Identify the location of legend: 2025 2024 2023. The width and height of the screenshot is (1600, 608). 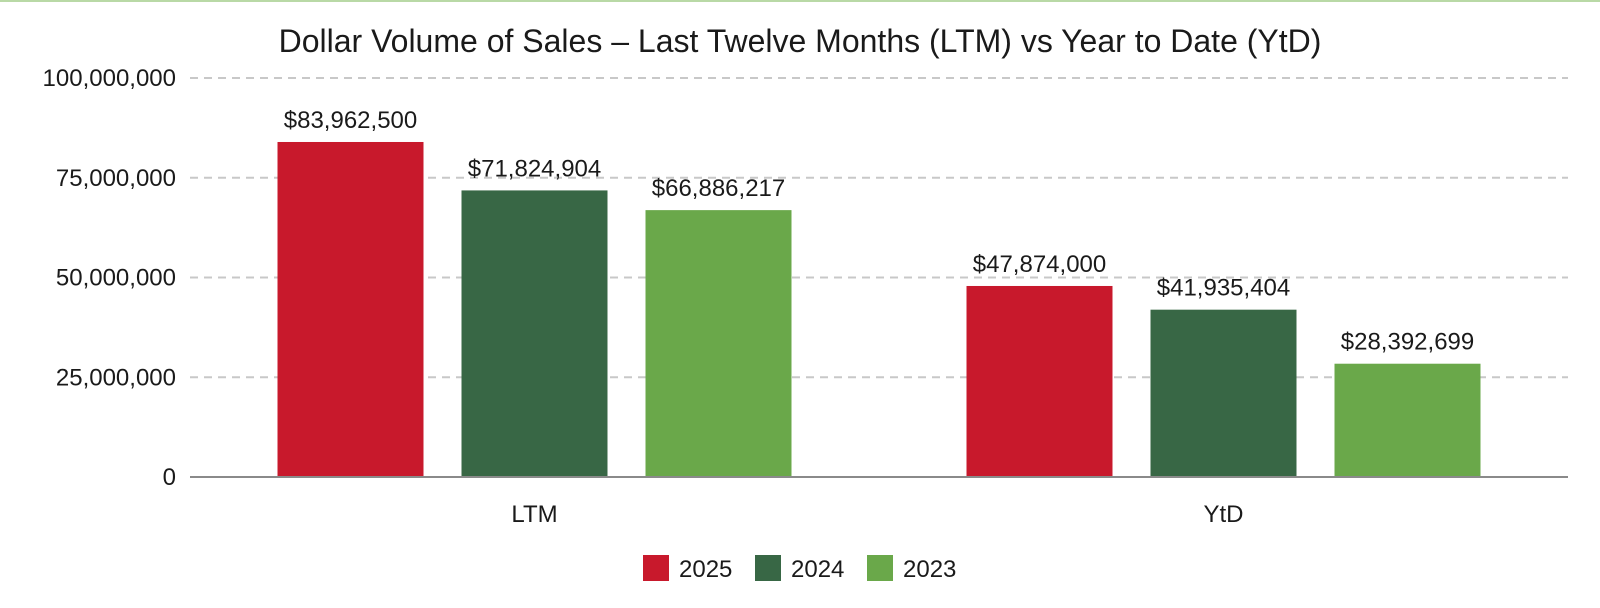
(799, 569).